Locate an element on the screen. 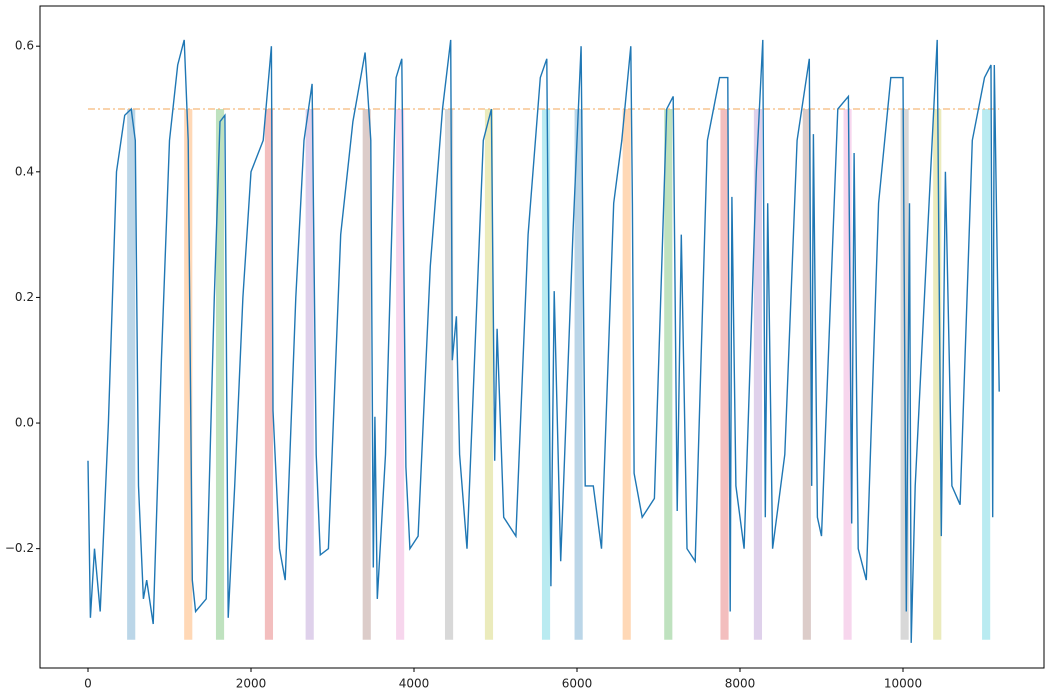  x-tick-label: 6000 is located at coordinates (577, 684).